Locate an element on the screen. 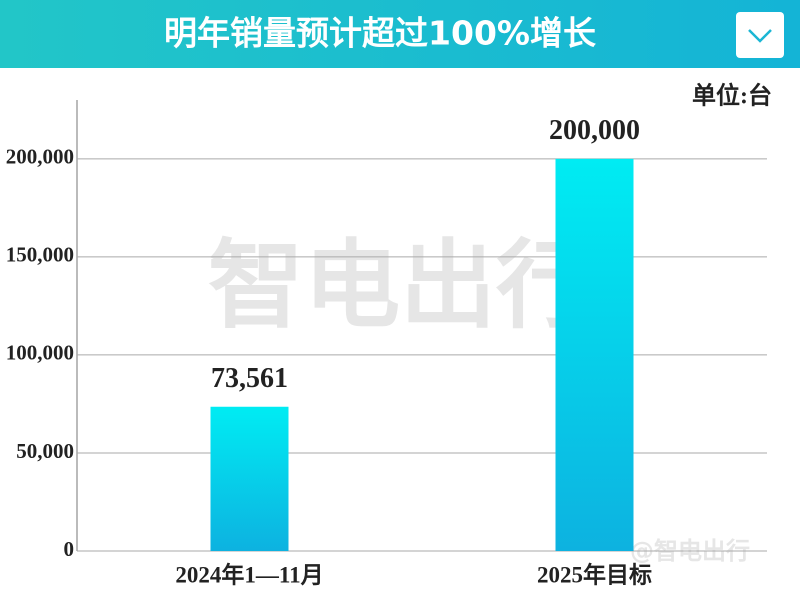  y-tick-label: 200,000 is located at coordinates (40, 157).